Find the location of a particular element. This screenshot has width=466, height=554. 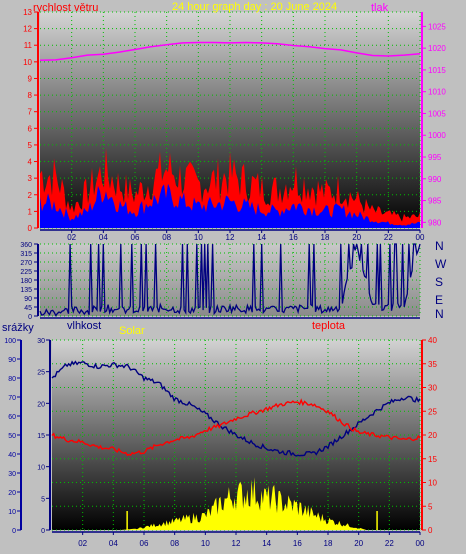

pressure-axis-title: tlak is located at coordinates (380, 8).